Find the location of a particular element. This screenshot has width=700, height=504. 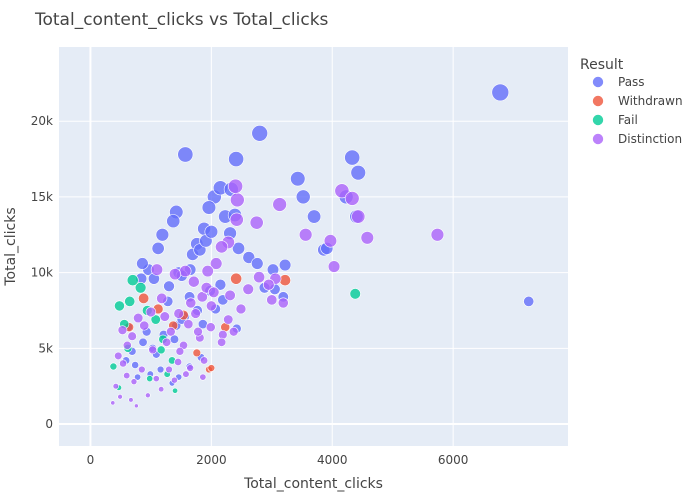

legend-item-distinction: Distinction is located at coordinates (637, 139).